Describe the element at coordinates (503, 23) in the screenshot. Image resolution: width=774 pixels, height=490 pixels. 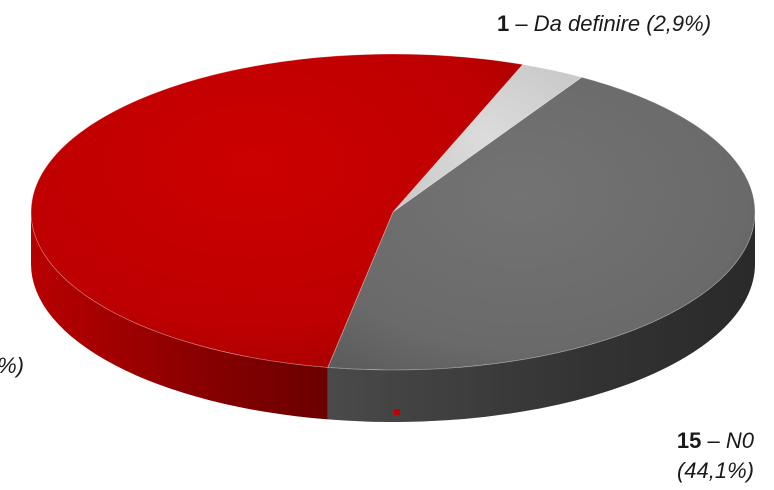
I see `slice-count: 1` at that location.